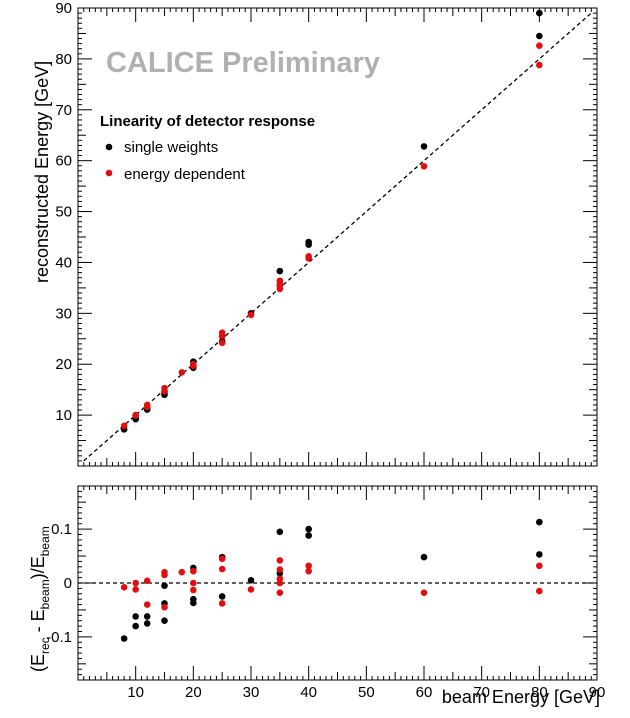 This screenshot has height=718, width=630. What do you see at coordinates (40, 599) in the screenshot?
I see `bottom-y-axis-title: (Erec - Ebeam)/Ebeam` at bounding box center [40, 599].